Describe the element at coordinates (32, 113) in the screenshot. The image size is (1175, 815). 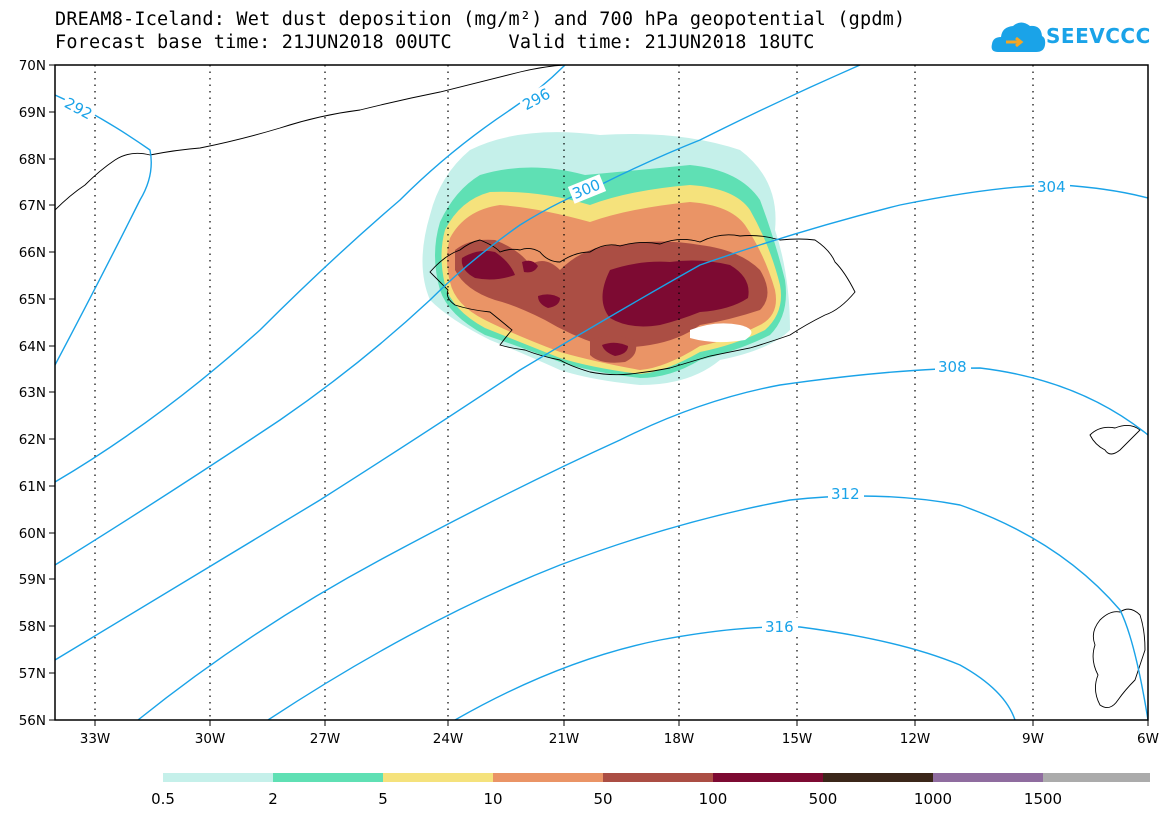
I see `lat-label: 69N` at that location.